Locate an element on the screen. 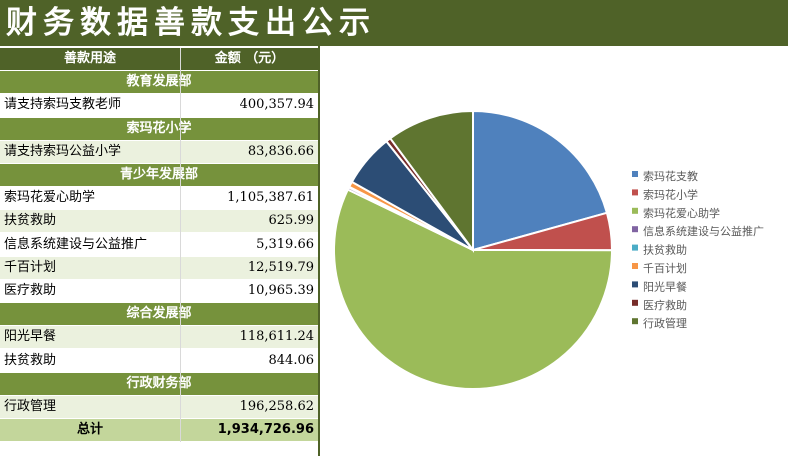  section-row: 教育发展部 is located at coordinates (159, 82).